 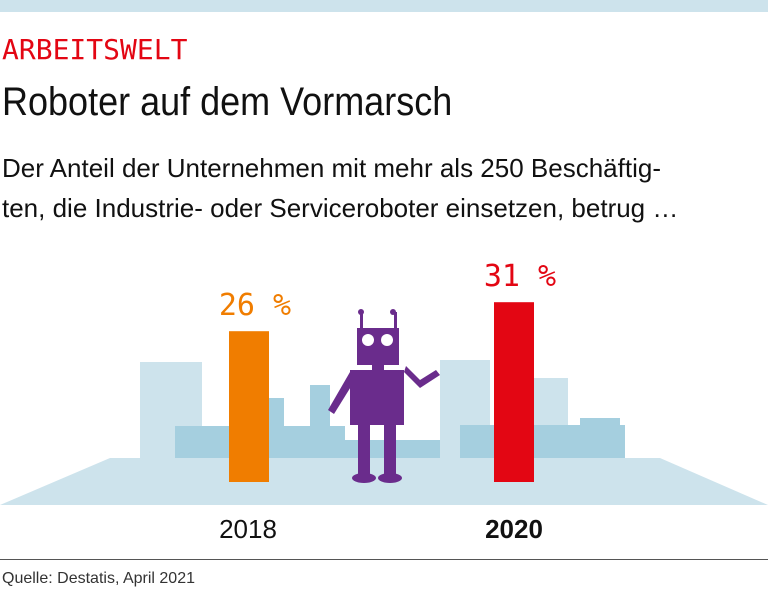 What do you see at coordinates (227, 102) in the screenshot?
I see `page-title: Roboter auf dem Vormarsch` at bounding box center [227, 102].